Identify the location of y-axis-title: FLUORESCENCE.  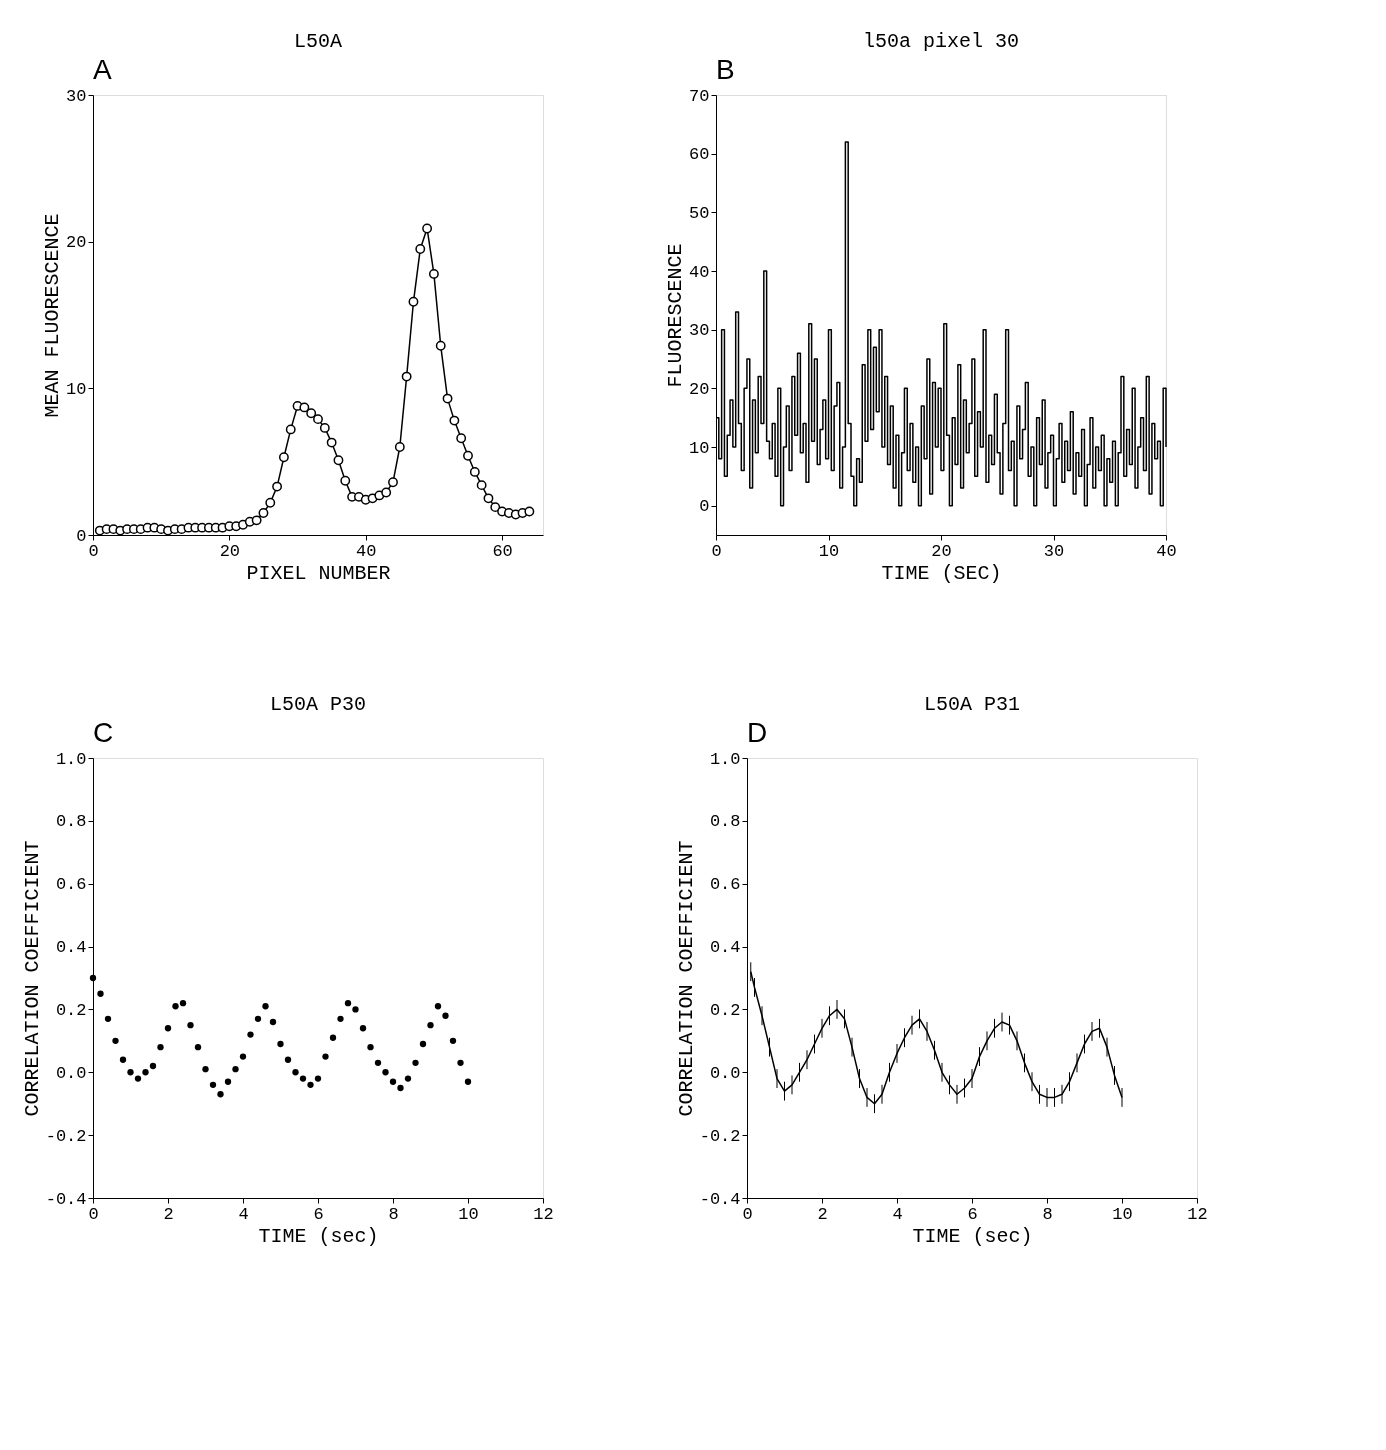
(676, 315).